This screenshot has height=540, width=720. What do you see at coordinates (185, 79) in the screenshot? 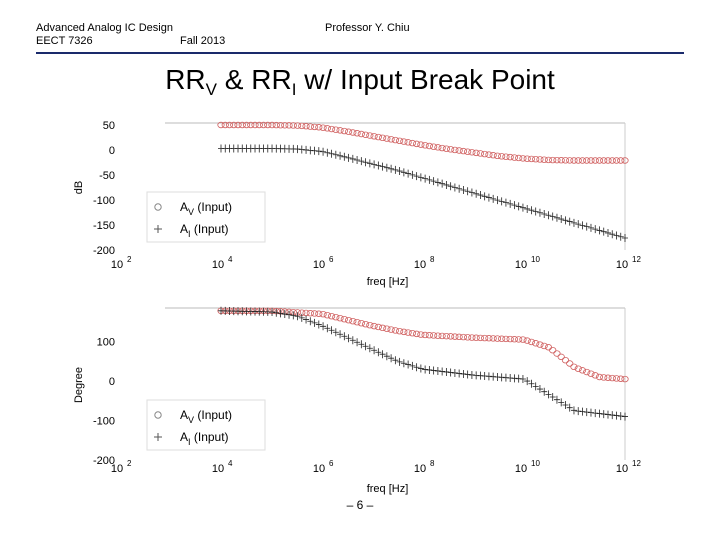
I see `title-part-1: RR` at bounding box center [185, 79].